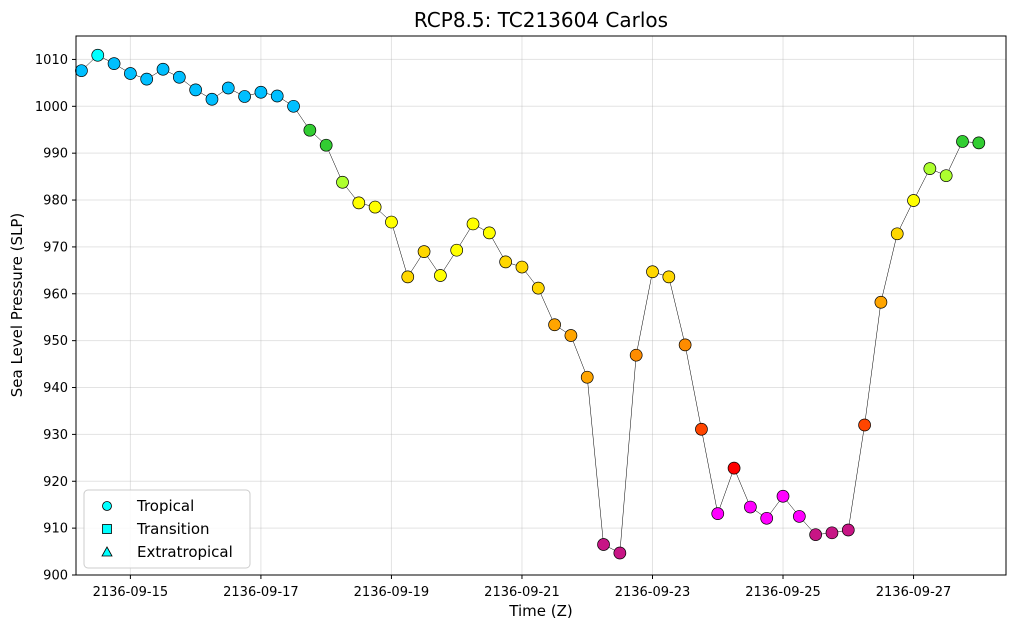  Describe the element at coordinates (914, 592) in the screenshot. I see `x-tick-label: 2136-09-27` at that location.